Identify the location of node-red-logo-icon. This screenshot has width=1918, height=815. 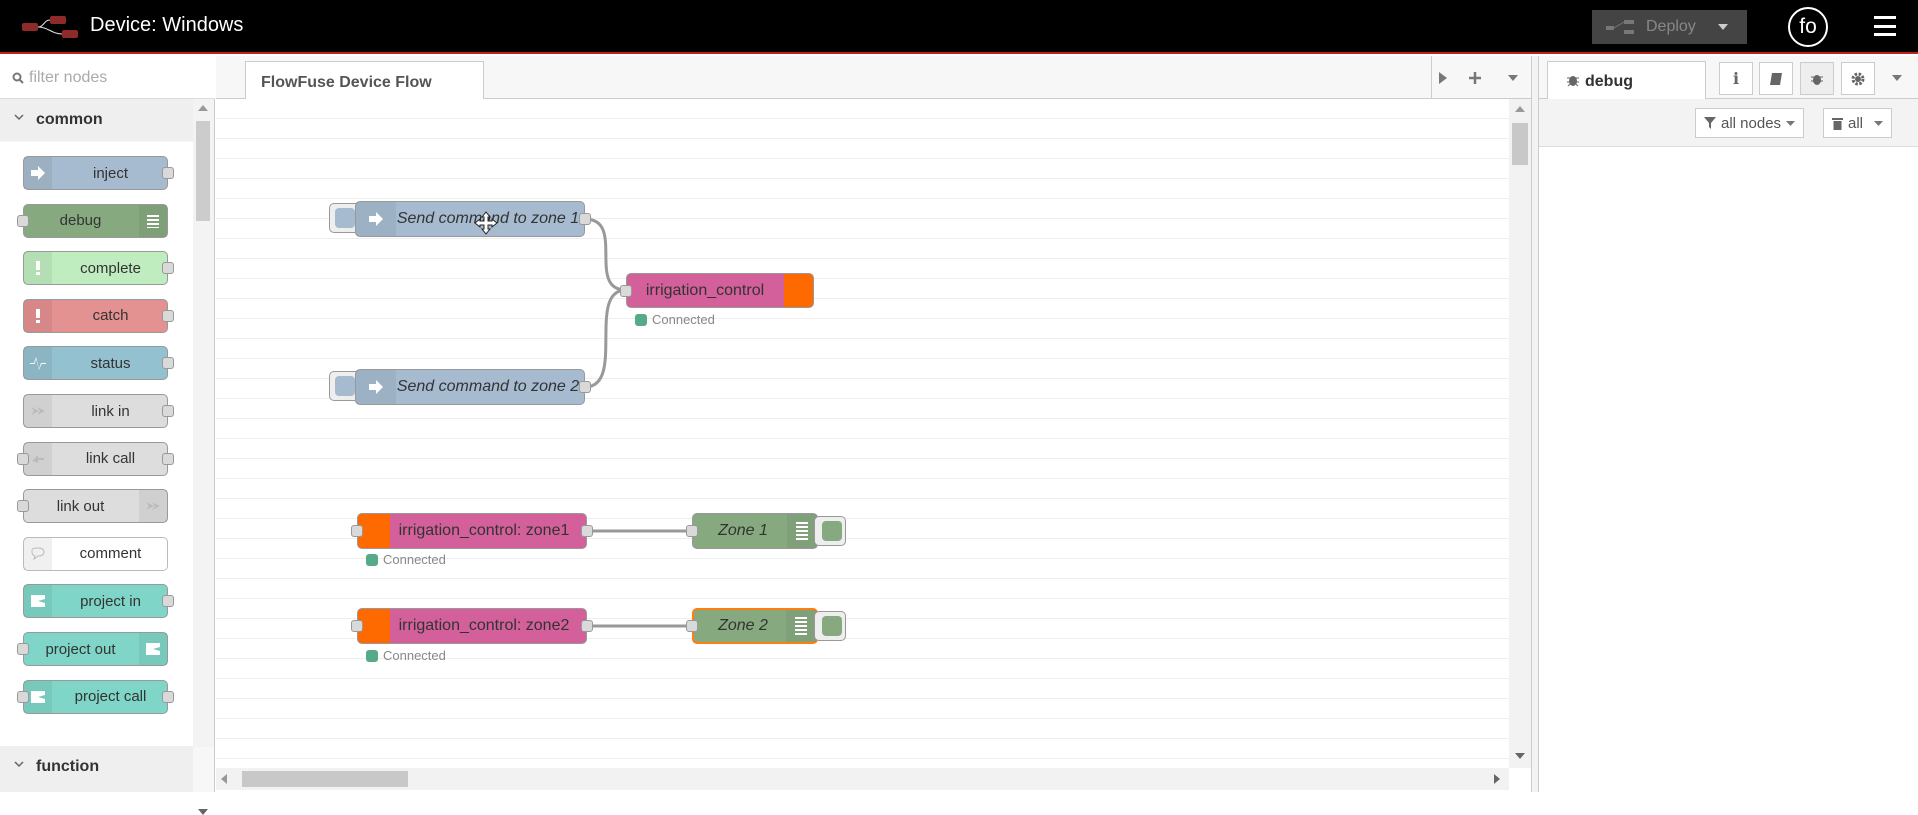
(50, 27).